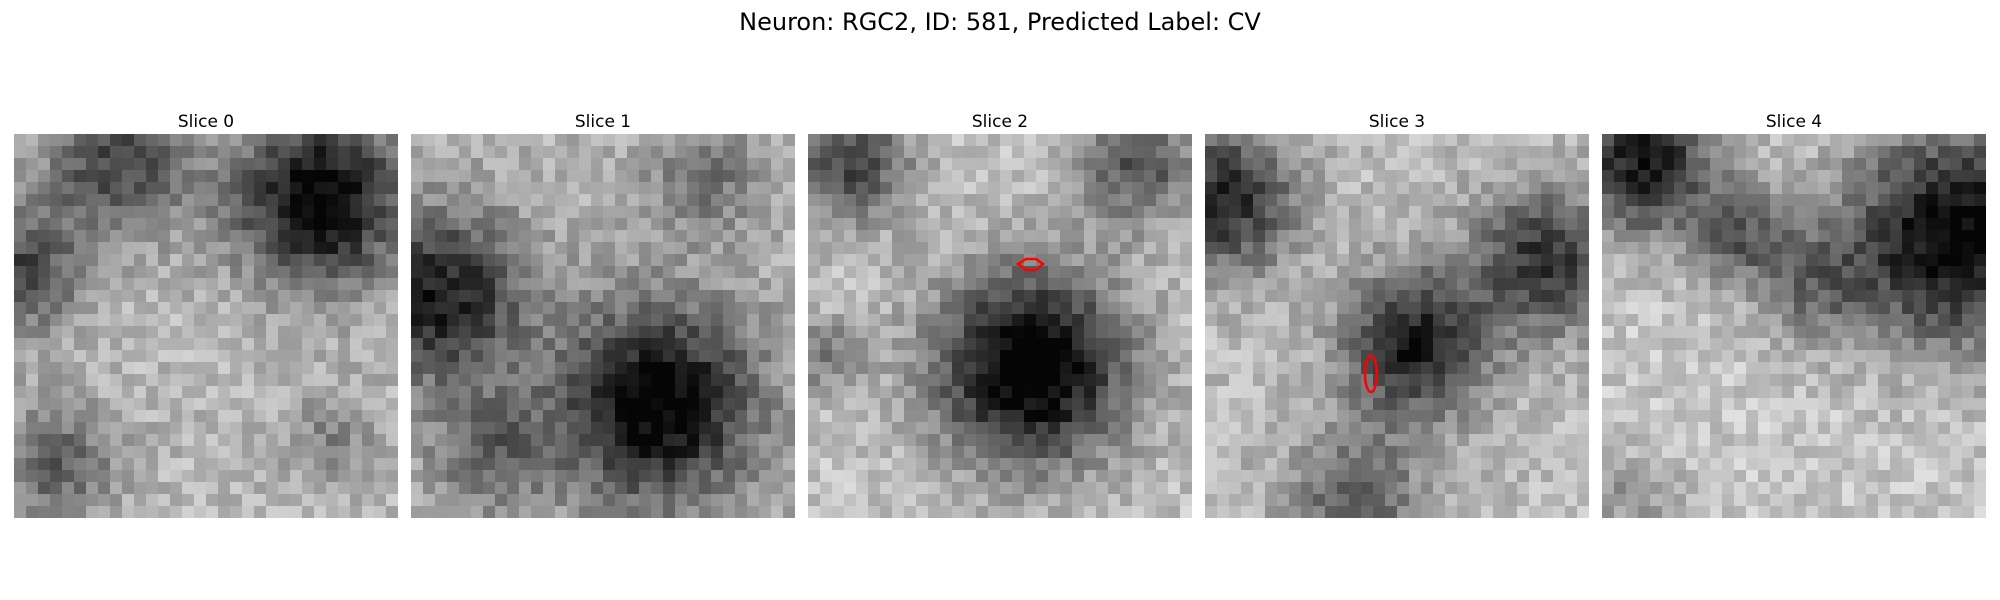 The image size is (2000, 600). I want to click on slice-panel-4: Slice 4, so click(1794, 315).